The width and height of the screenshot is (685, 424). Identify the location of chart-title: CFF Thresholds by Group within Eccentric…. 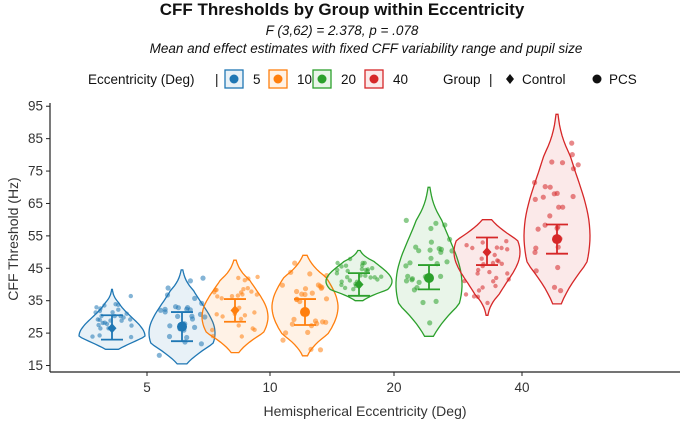
(342, 9).